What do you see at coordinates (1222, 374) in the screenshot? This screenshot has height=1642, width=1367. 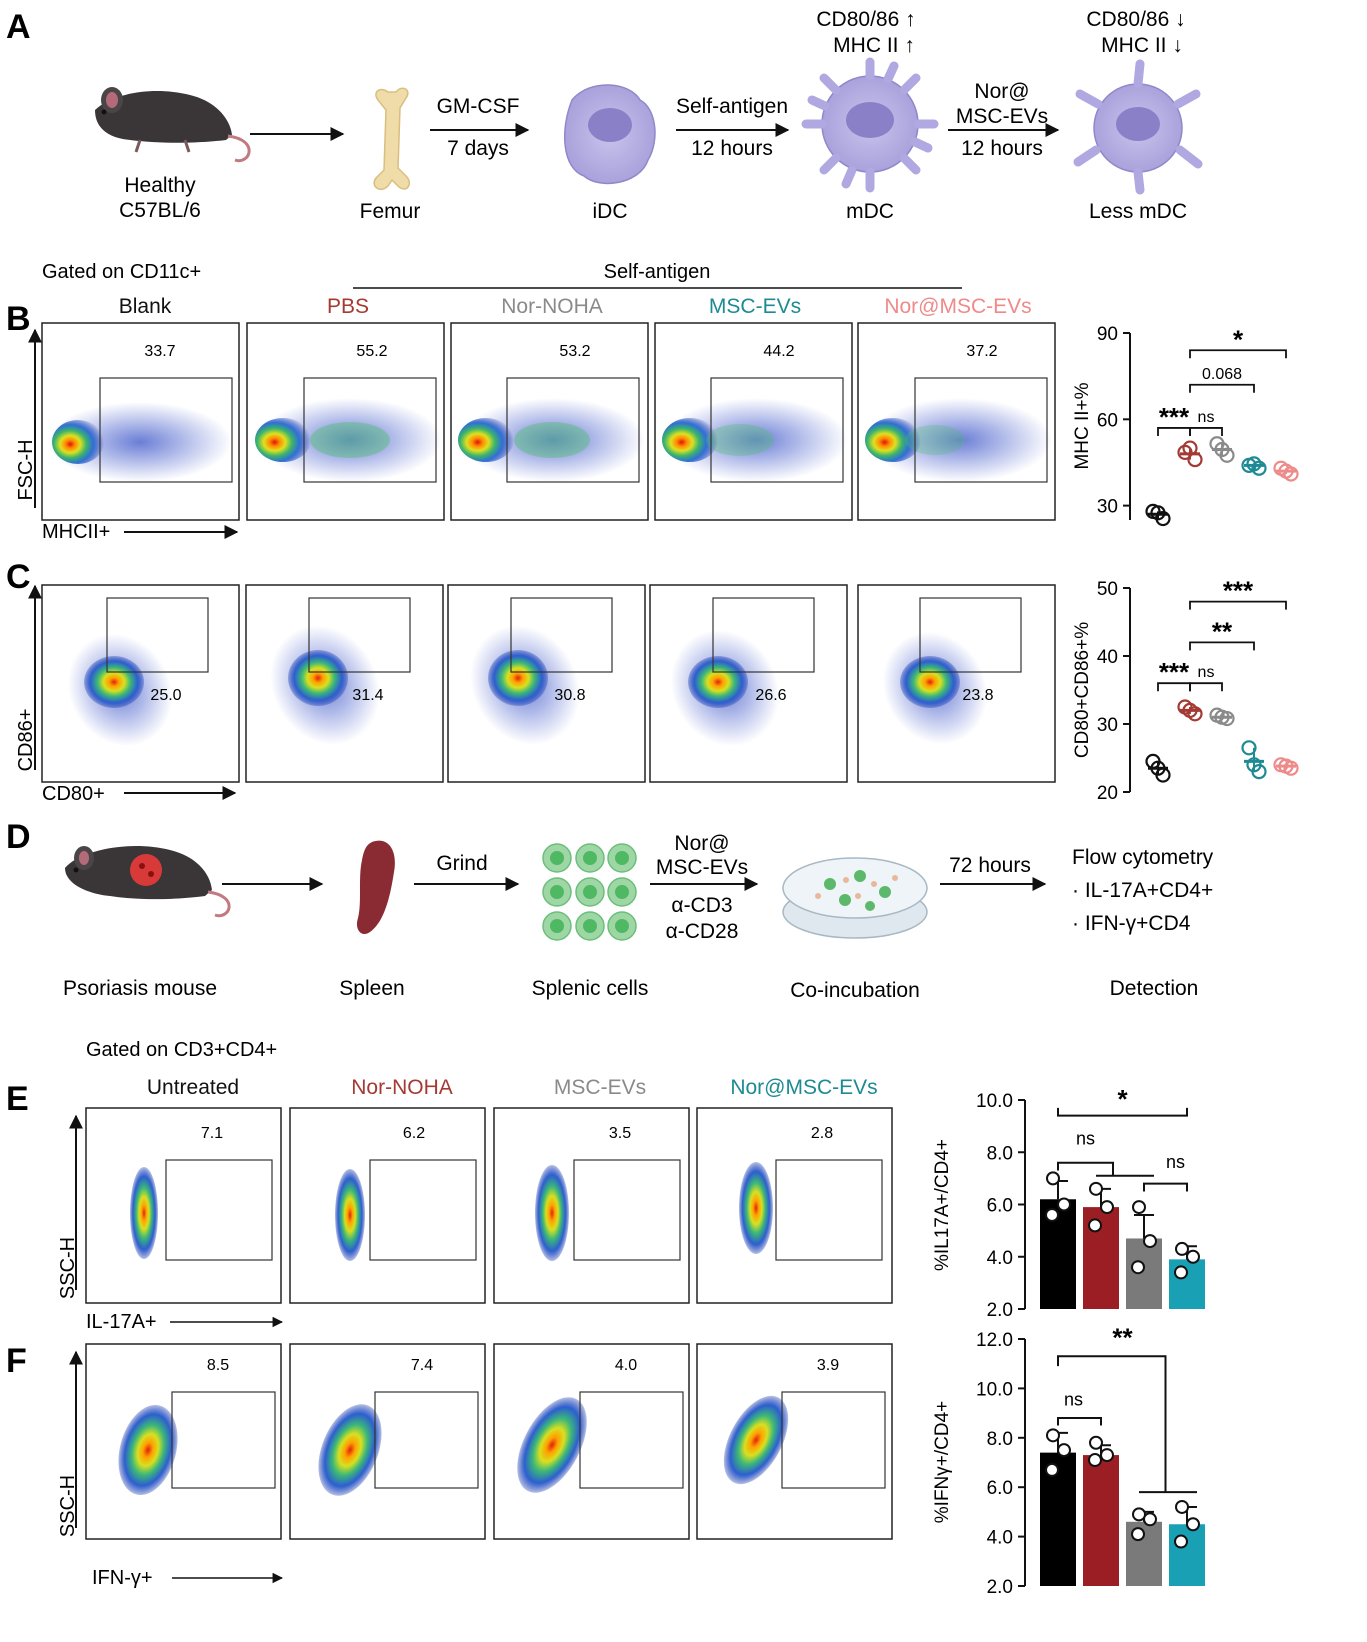 I see `significance-label: 0.068` at bounding box center [1222, 374].